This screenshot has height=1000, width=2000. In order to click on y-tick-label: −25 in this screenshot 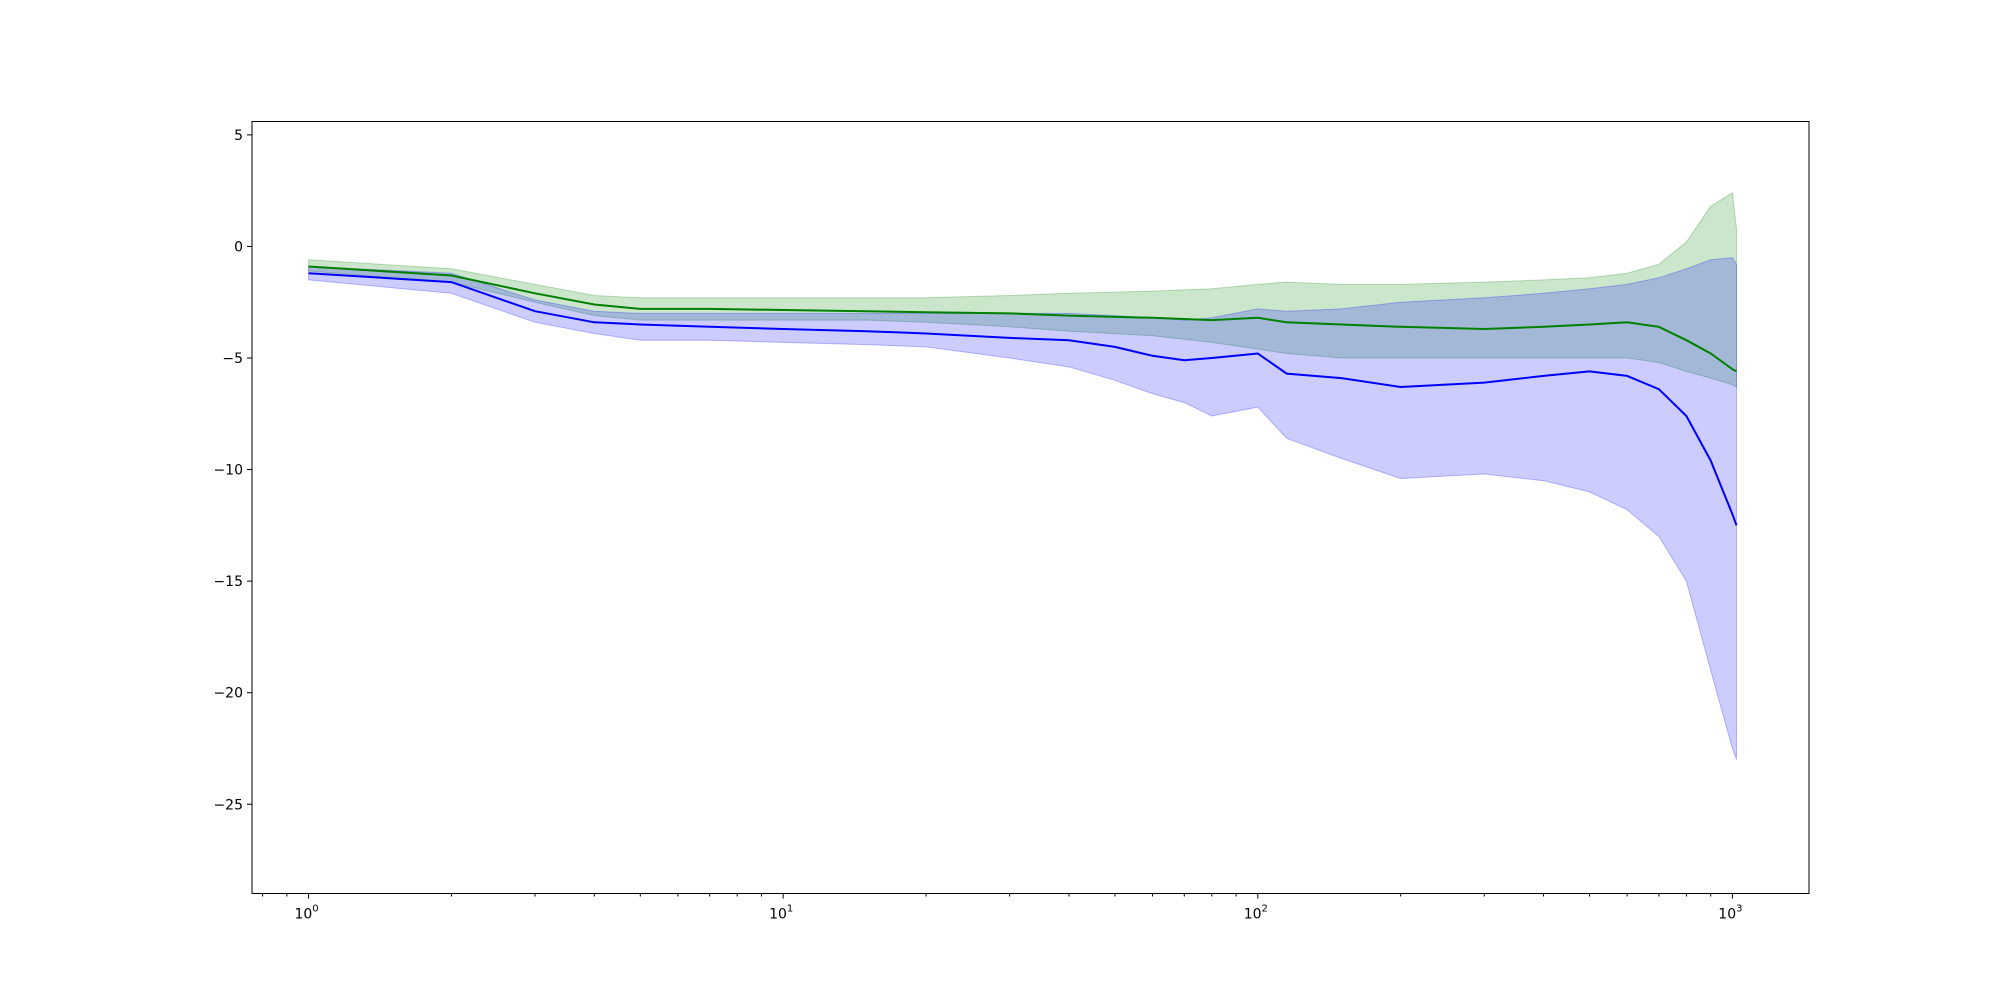, I will do `click(228, 805)`.